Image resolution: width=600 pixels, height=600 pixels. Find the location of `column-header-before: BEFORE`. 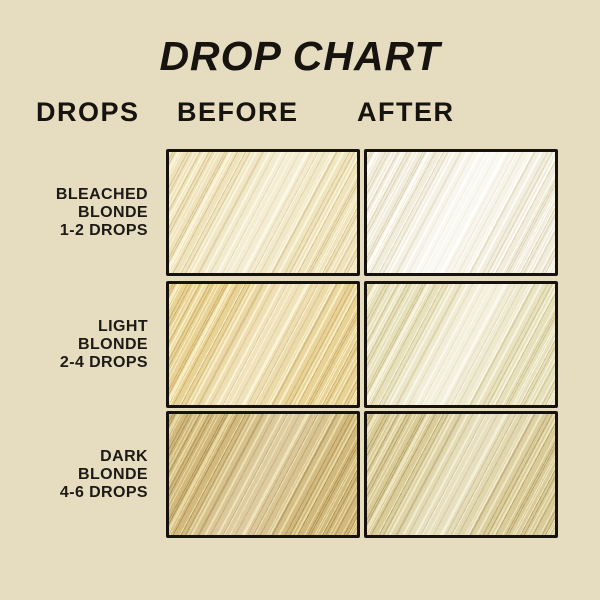

column-header-before: BEFORE is located at coordinates (238, 112).